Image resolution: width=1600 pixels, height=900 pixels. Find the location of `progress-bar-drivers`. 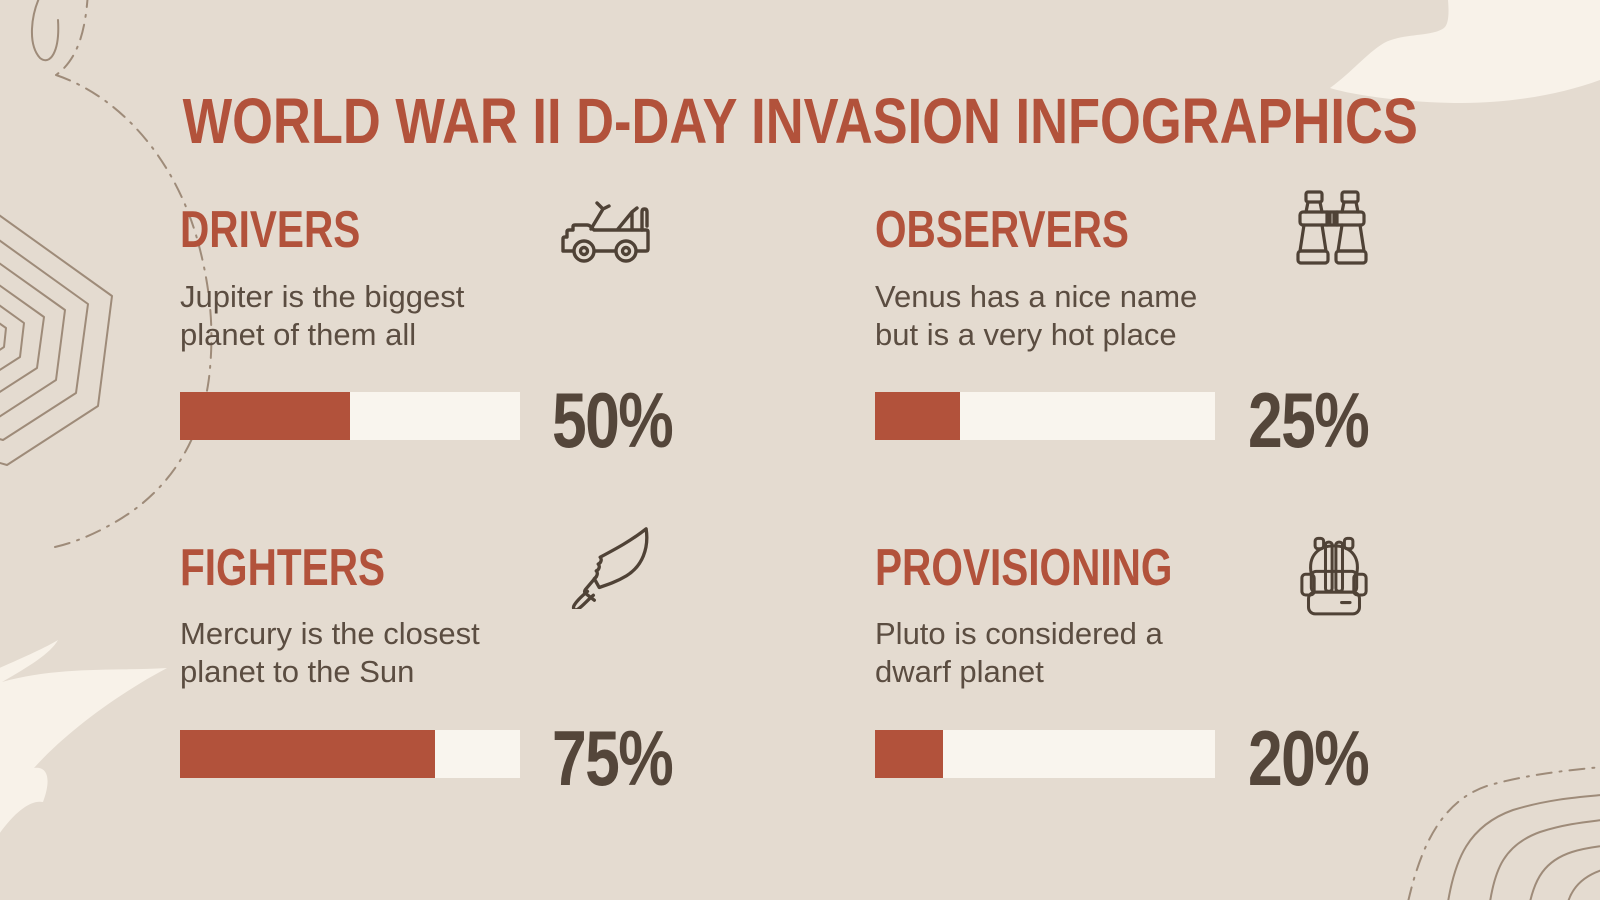

progress-bar-drivers is located at coordinates (350, 416).